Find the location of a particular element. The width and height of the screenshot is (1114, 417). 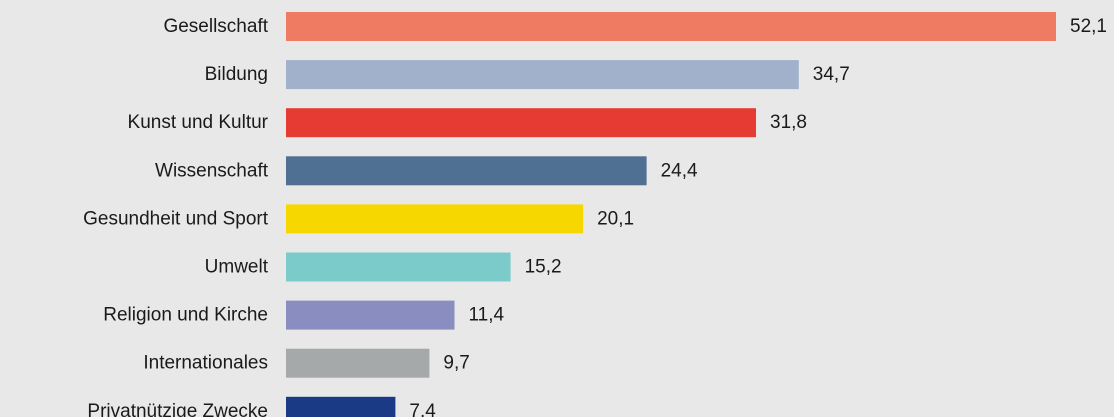

value-label: 11,4 is located at coordinates (487, 315).